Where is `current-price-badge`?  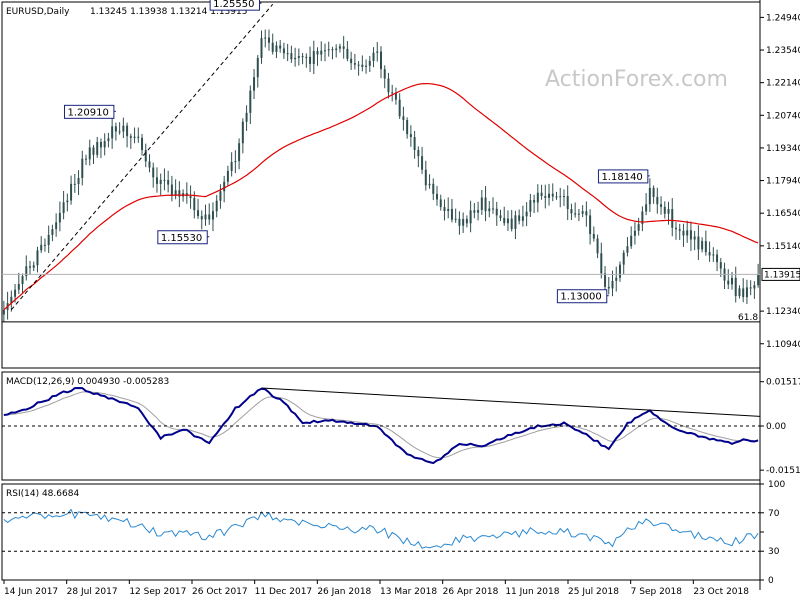
current-price-badge is located at coordinates (780, 274).